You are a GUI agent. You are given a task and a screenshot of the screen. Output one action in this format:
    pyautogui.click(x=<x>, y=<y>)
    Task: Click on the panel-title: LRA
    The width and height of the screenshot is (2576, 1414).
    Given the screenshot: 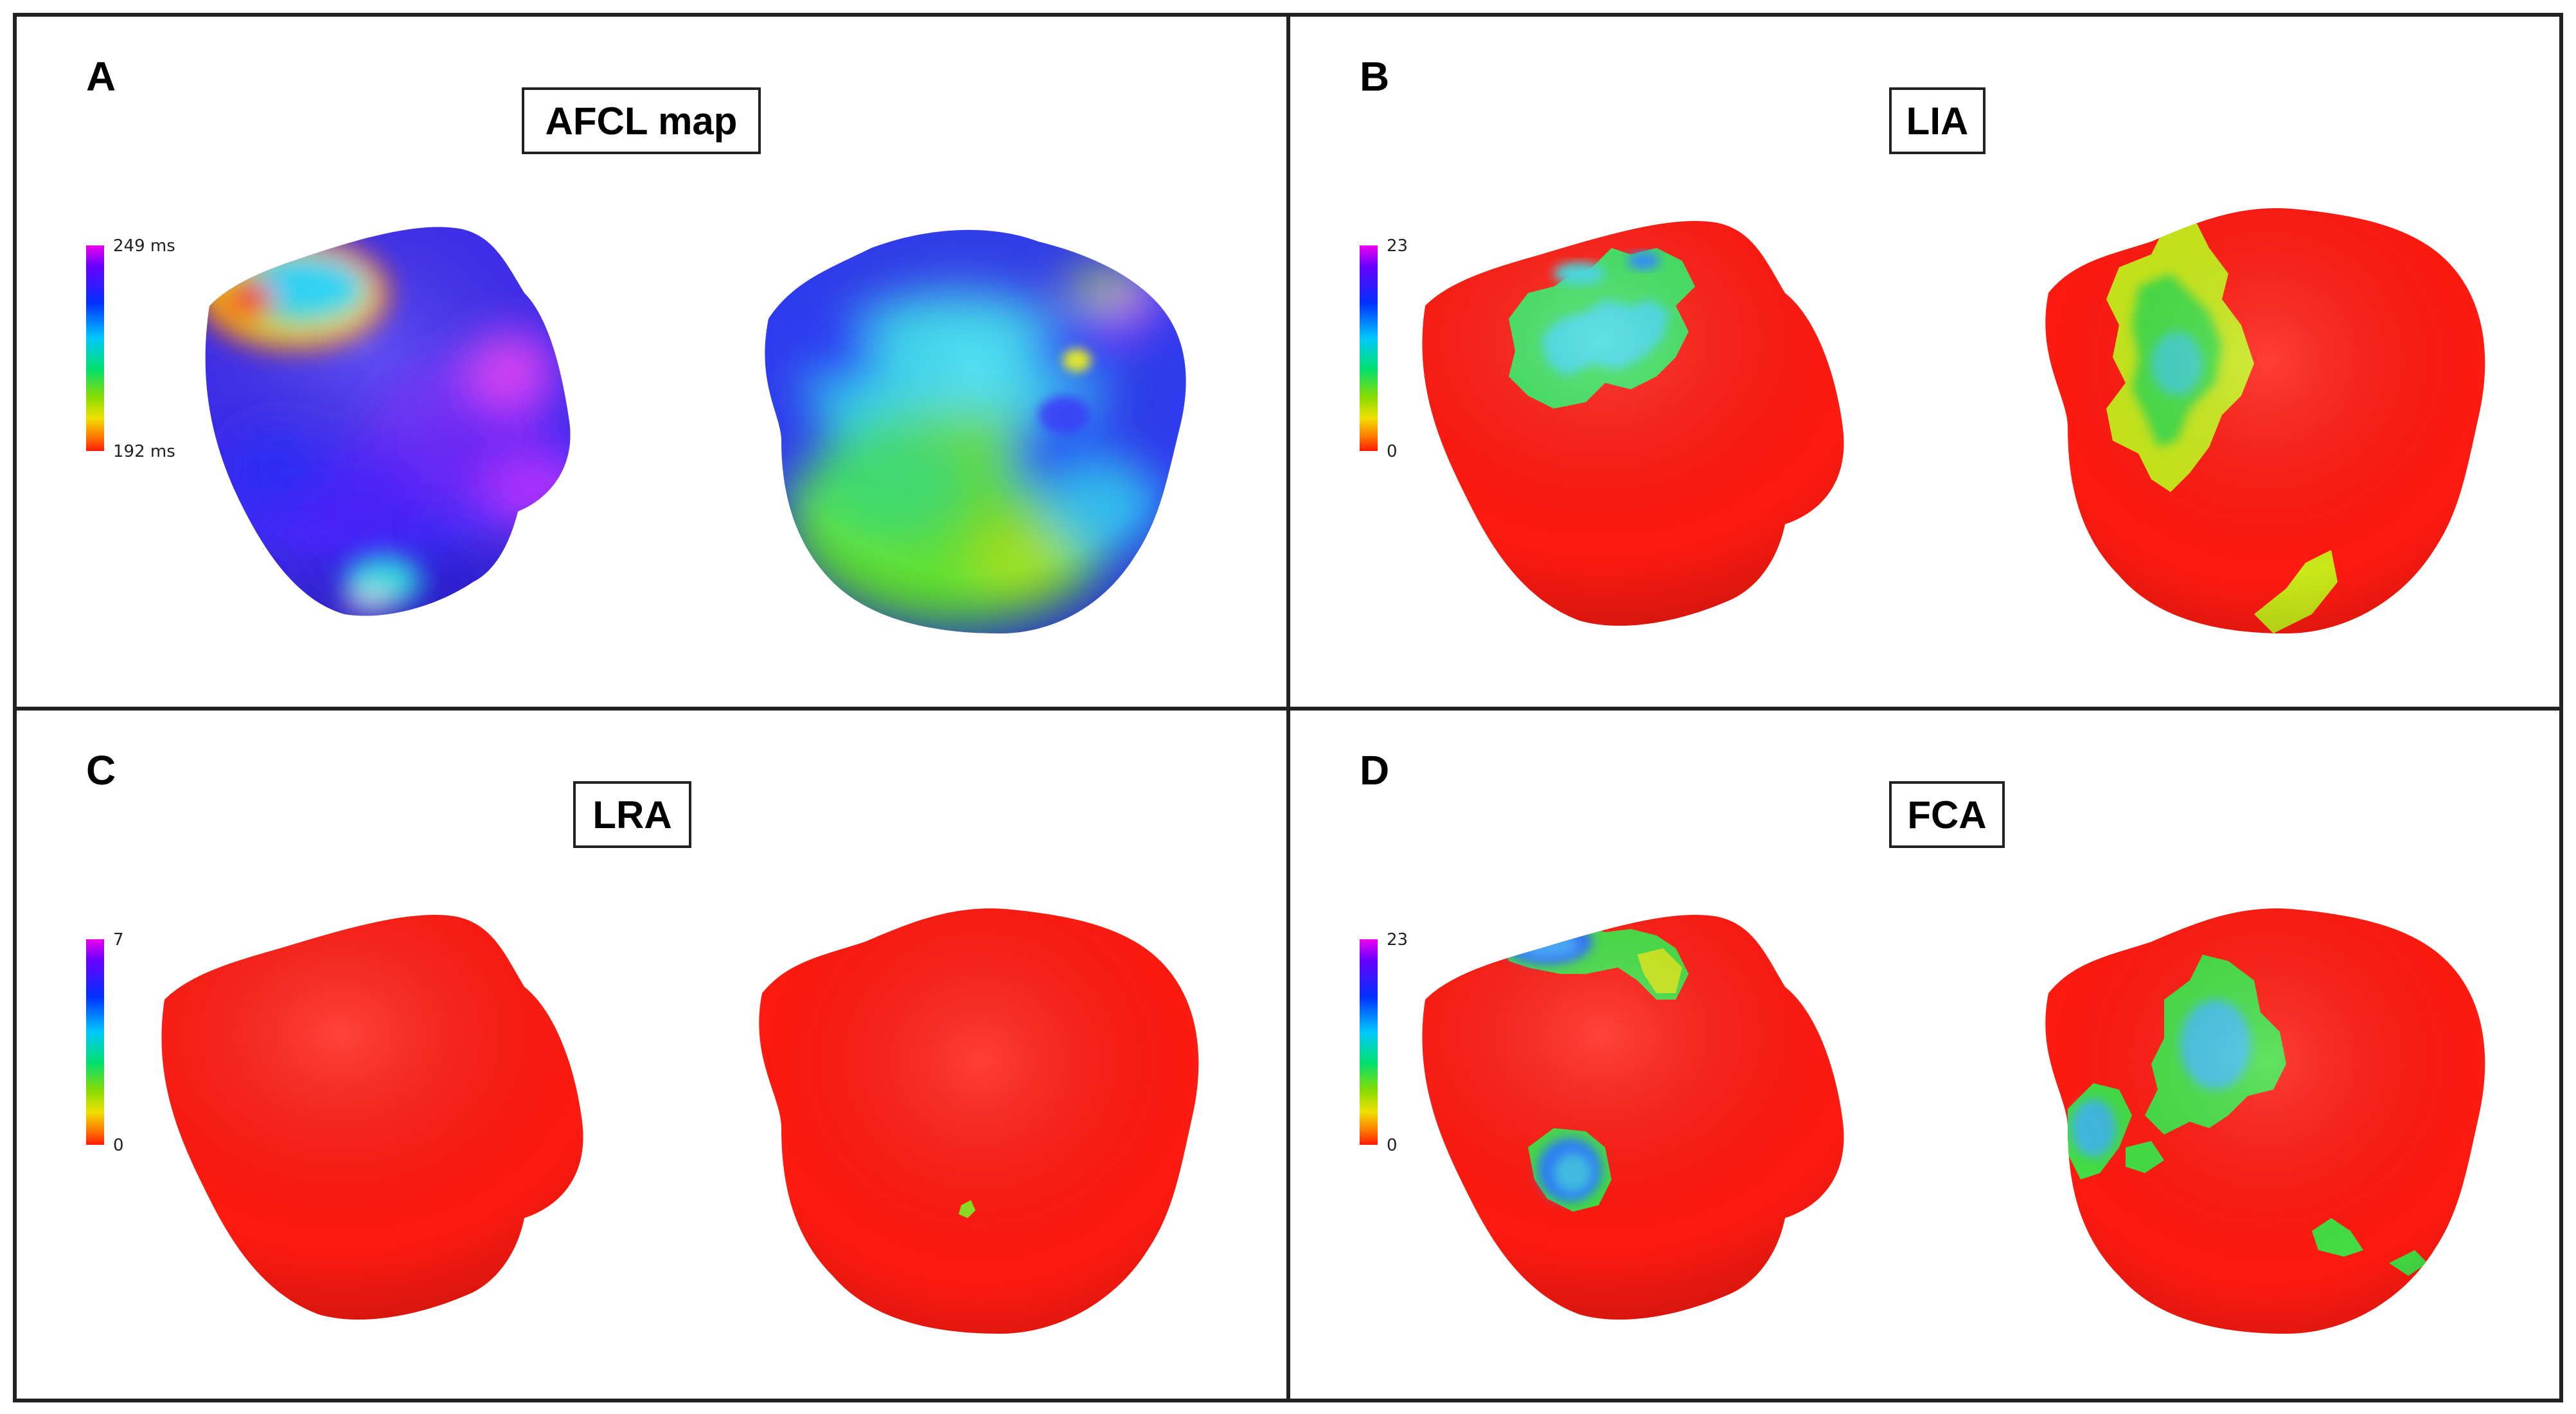 What is the action you would take?
    pyautogui.click(x=632, y=814)
    